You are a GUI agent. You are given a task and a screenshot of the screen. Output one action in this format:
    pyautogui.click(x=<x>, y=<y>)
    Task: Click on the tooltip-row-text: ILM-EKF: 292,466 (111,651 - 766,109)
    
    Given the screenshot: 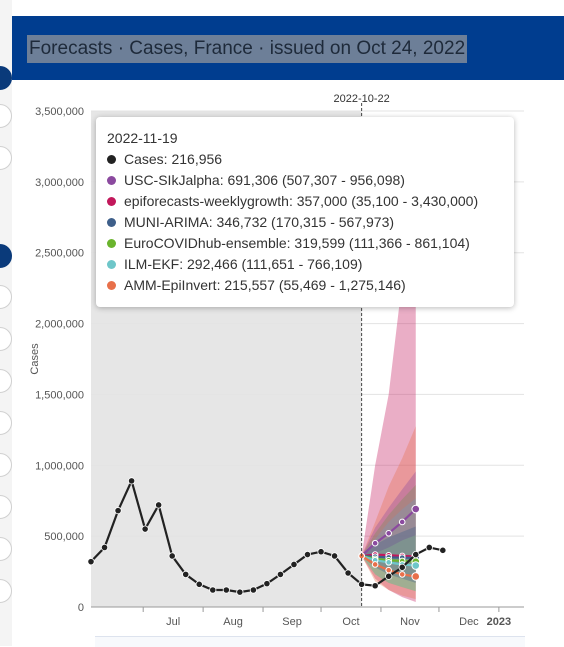 What is the action you would take?
    pyautogui.click(x=243, y=264)
    